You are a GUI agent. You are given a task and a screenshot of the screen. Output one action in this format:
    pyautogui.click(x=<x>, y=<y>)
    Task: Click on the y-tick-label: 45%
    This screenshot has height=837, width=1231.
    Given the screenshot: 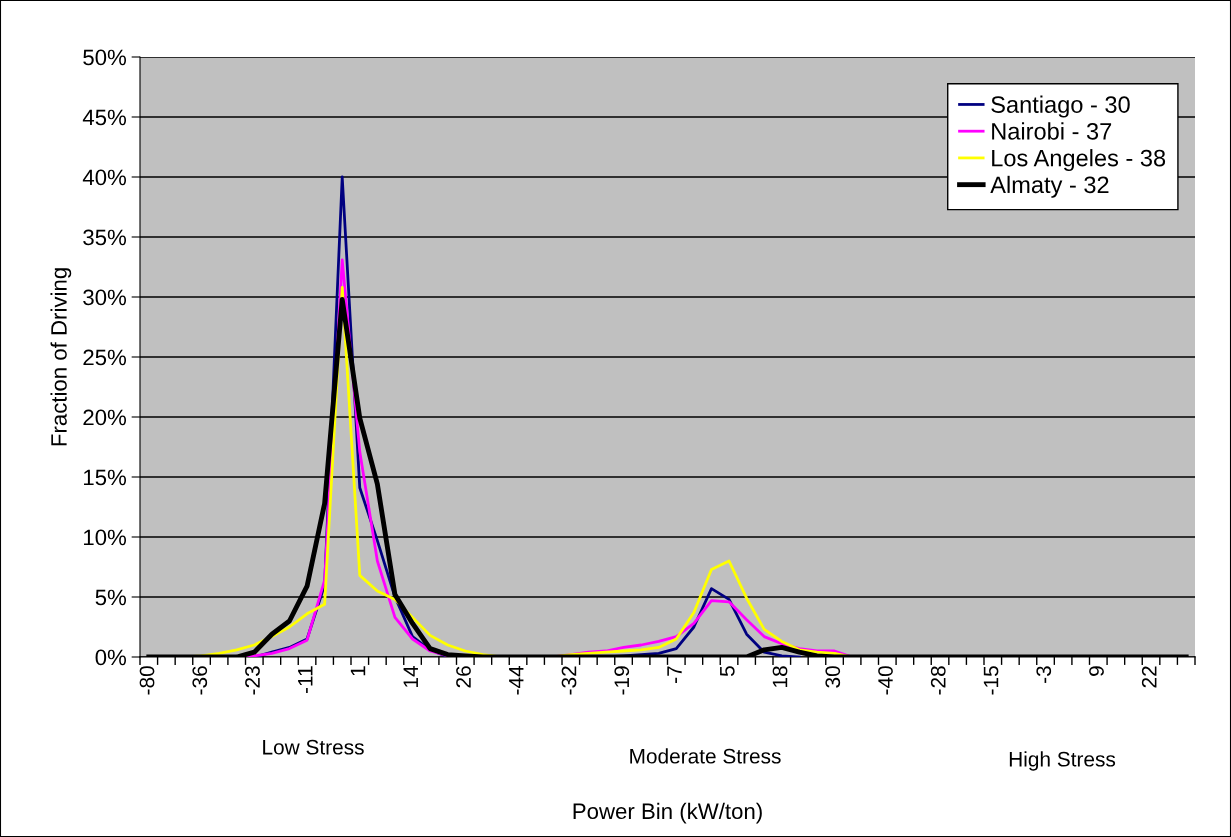 What is the action you would take?
    pyautogui.click(x=104, y=117)
    